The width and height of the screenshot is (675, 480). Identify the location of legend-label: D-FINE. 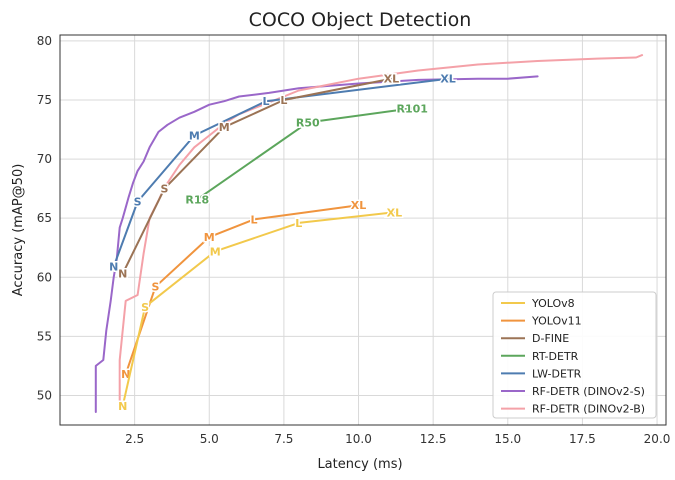
(550, 338).